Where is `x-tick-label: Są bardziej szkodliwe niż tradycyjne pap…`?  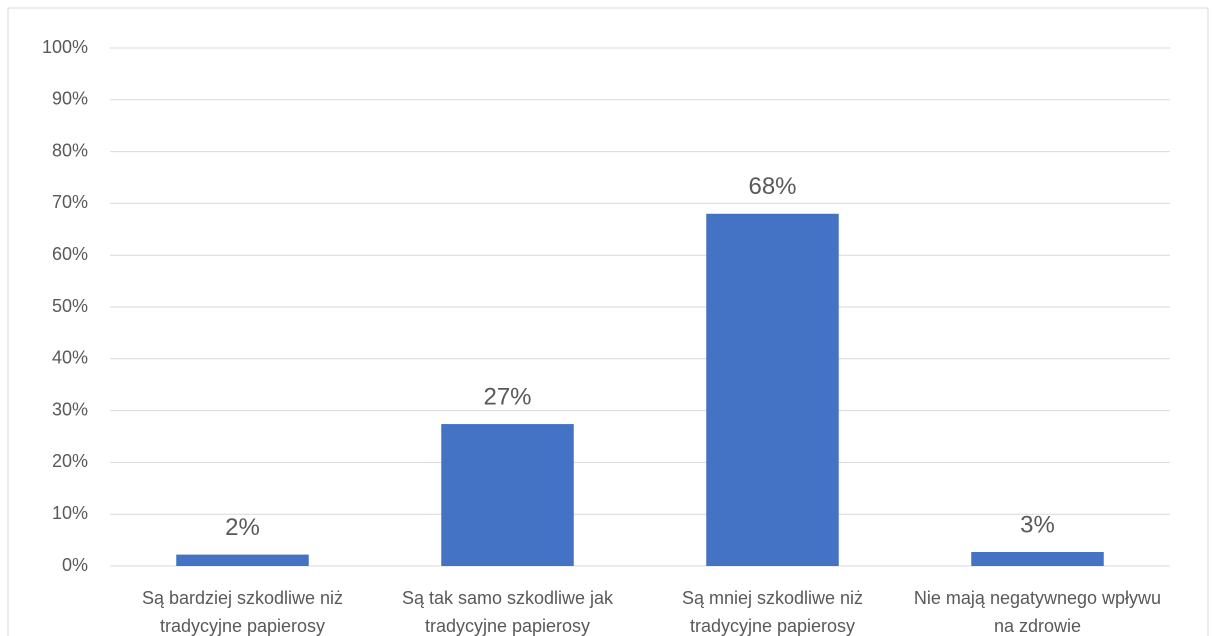 x-tick-label: Są bardziej szkodliwe niż tradycyjne pap… is located at coordinates (242, 612).